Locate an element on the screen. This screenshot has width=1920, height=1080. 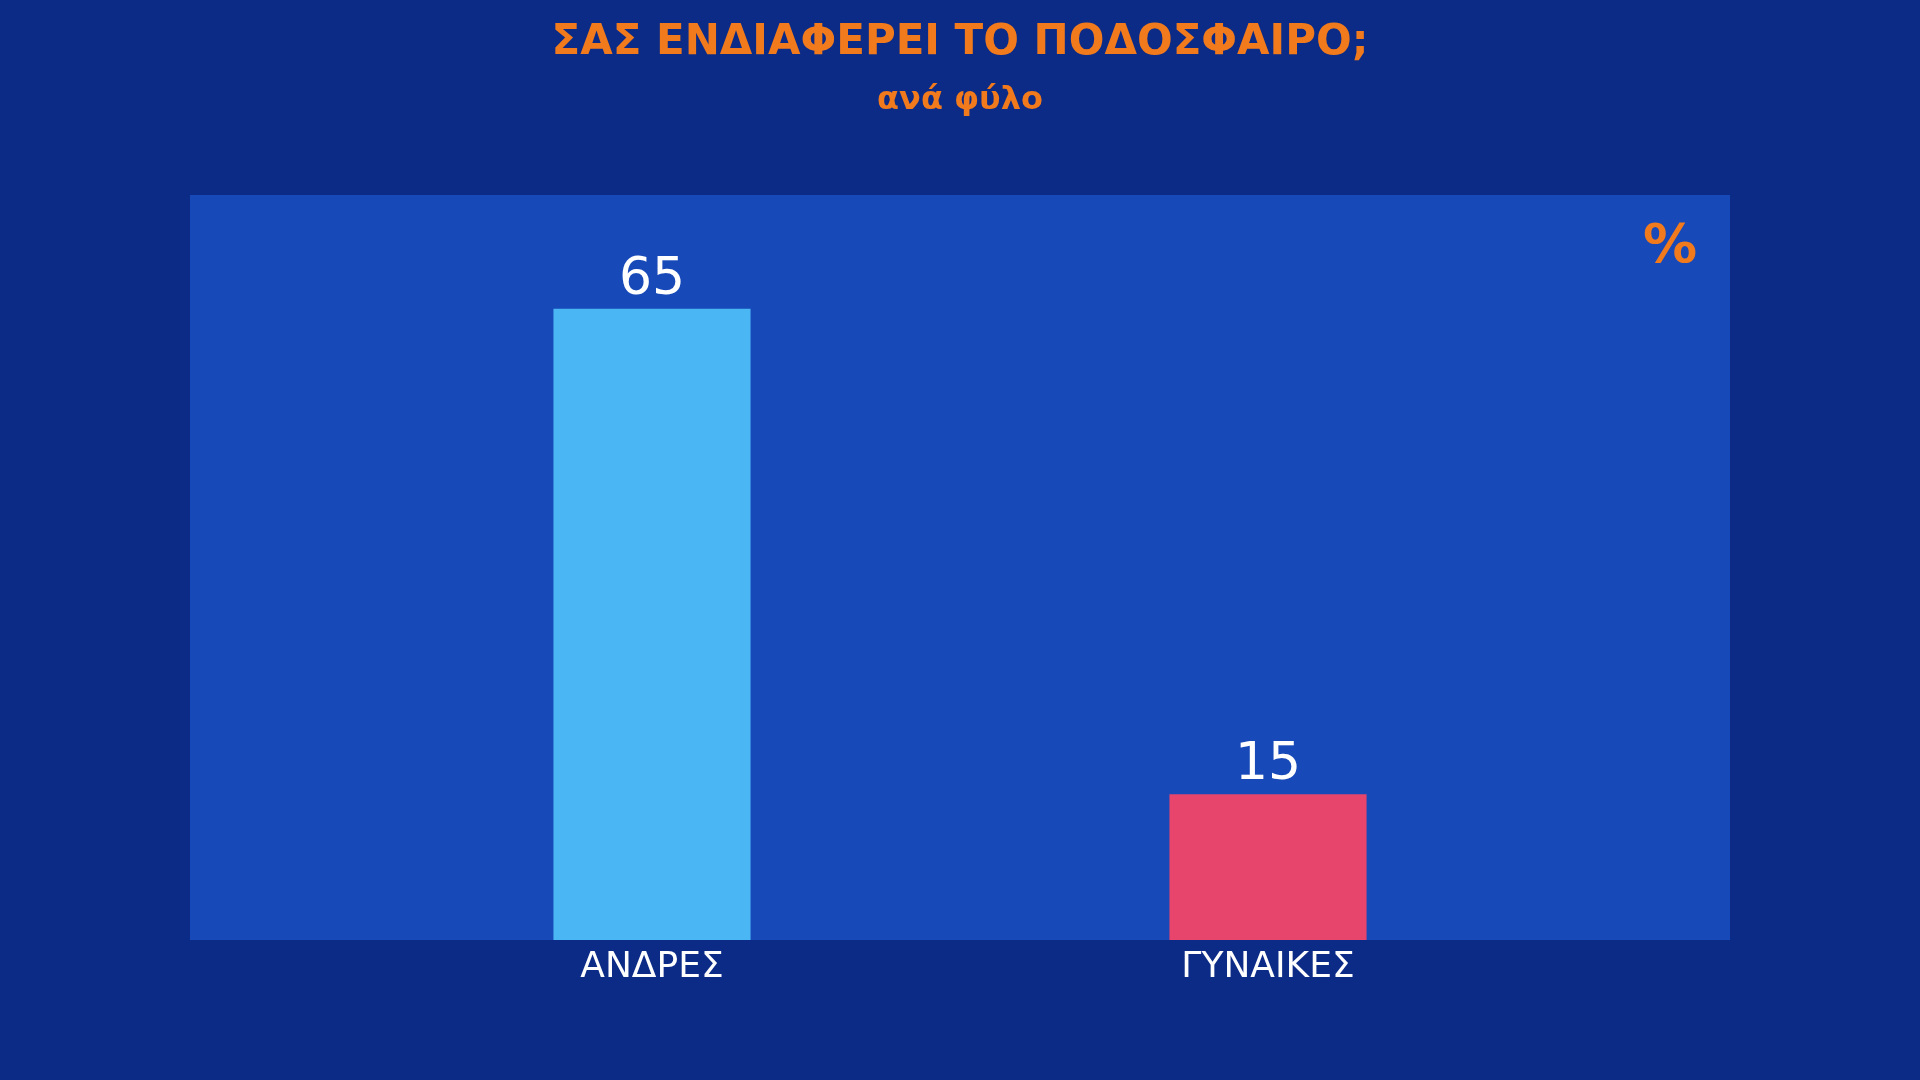
x-tick-label: ΓΥΝΑΙΚΕΣ is located at coordinates (1268, 964).